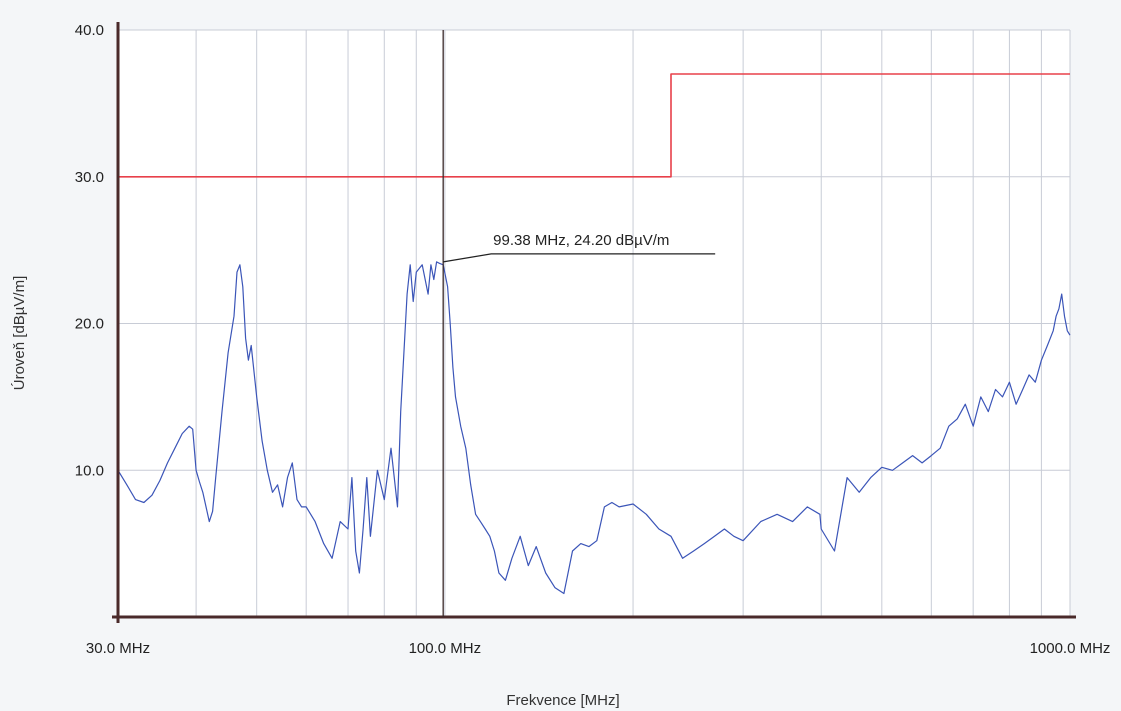  I want to click on y-tick-label: 20.0, so click(89, 324).